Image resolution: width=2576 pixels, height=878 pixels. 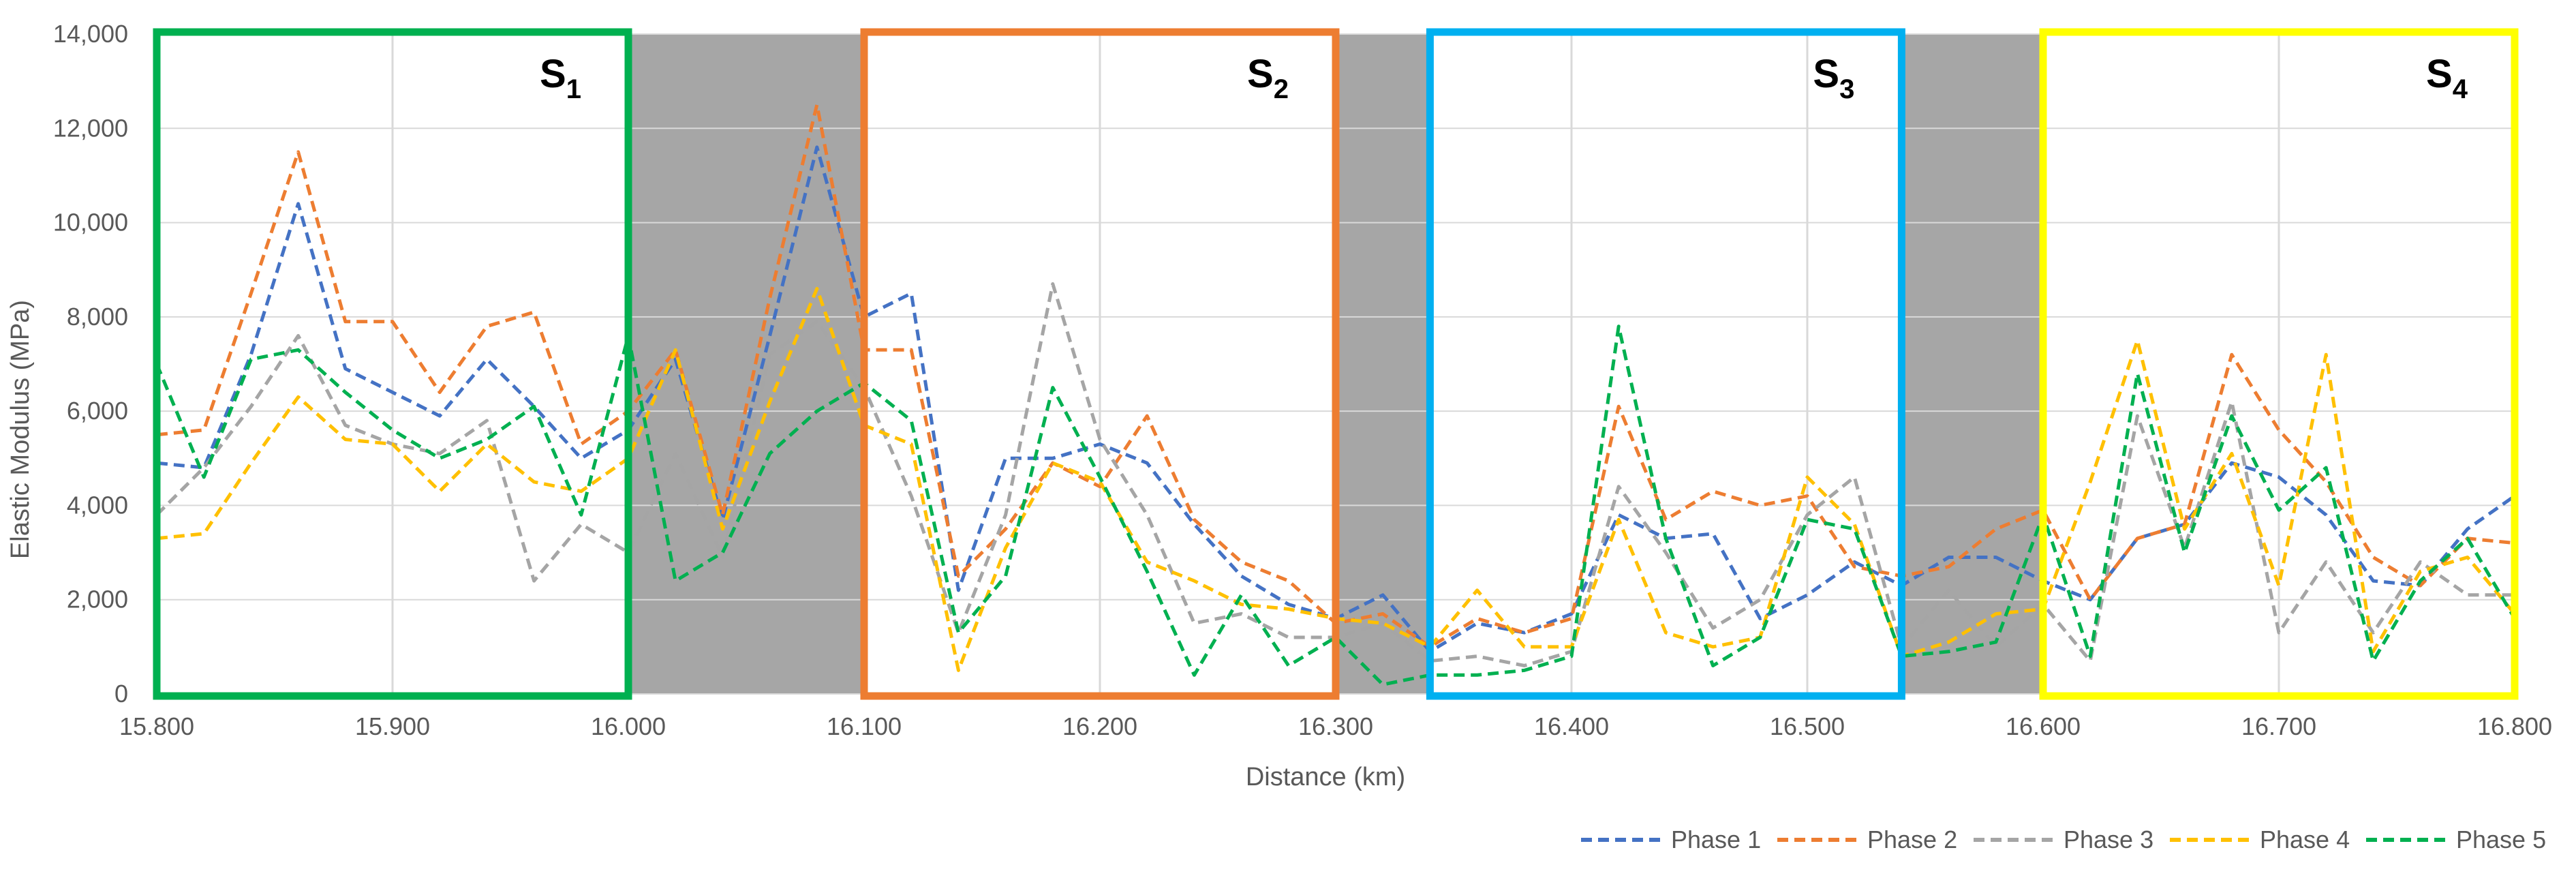 What do you see at coordinates (1268, 78) in the screenshot?
I see `segment-label-2: S2` at bounding box center [1268, 78].